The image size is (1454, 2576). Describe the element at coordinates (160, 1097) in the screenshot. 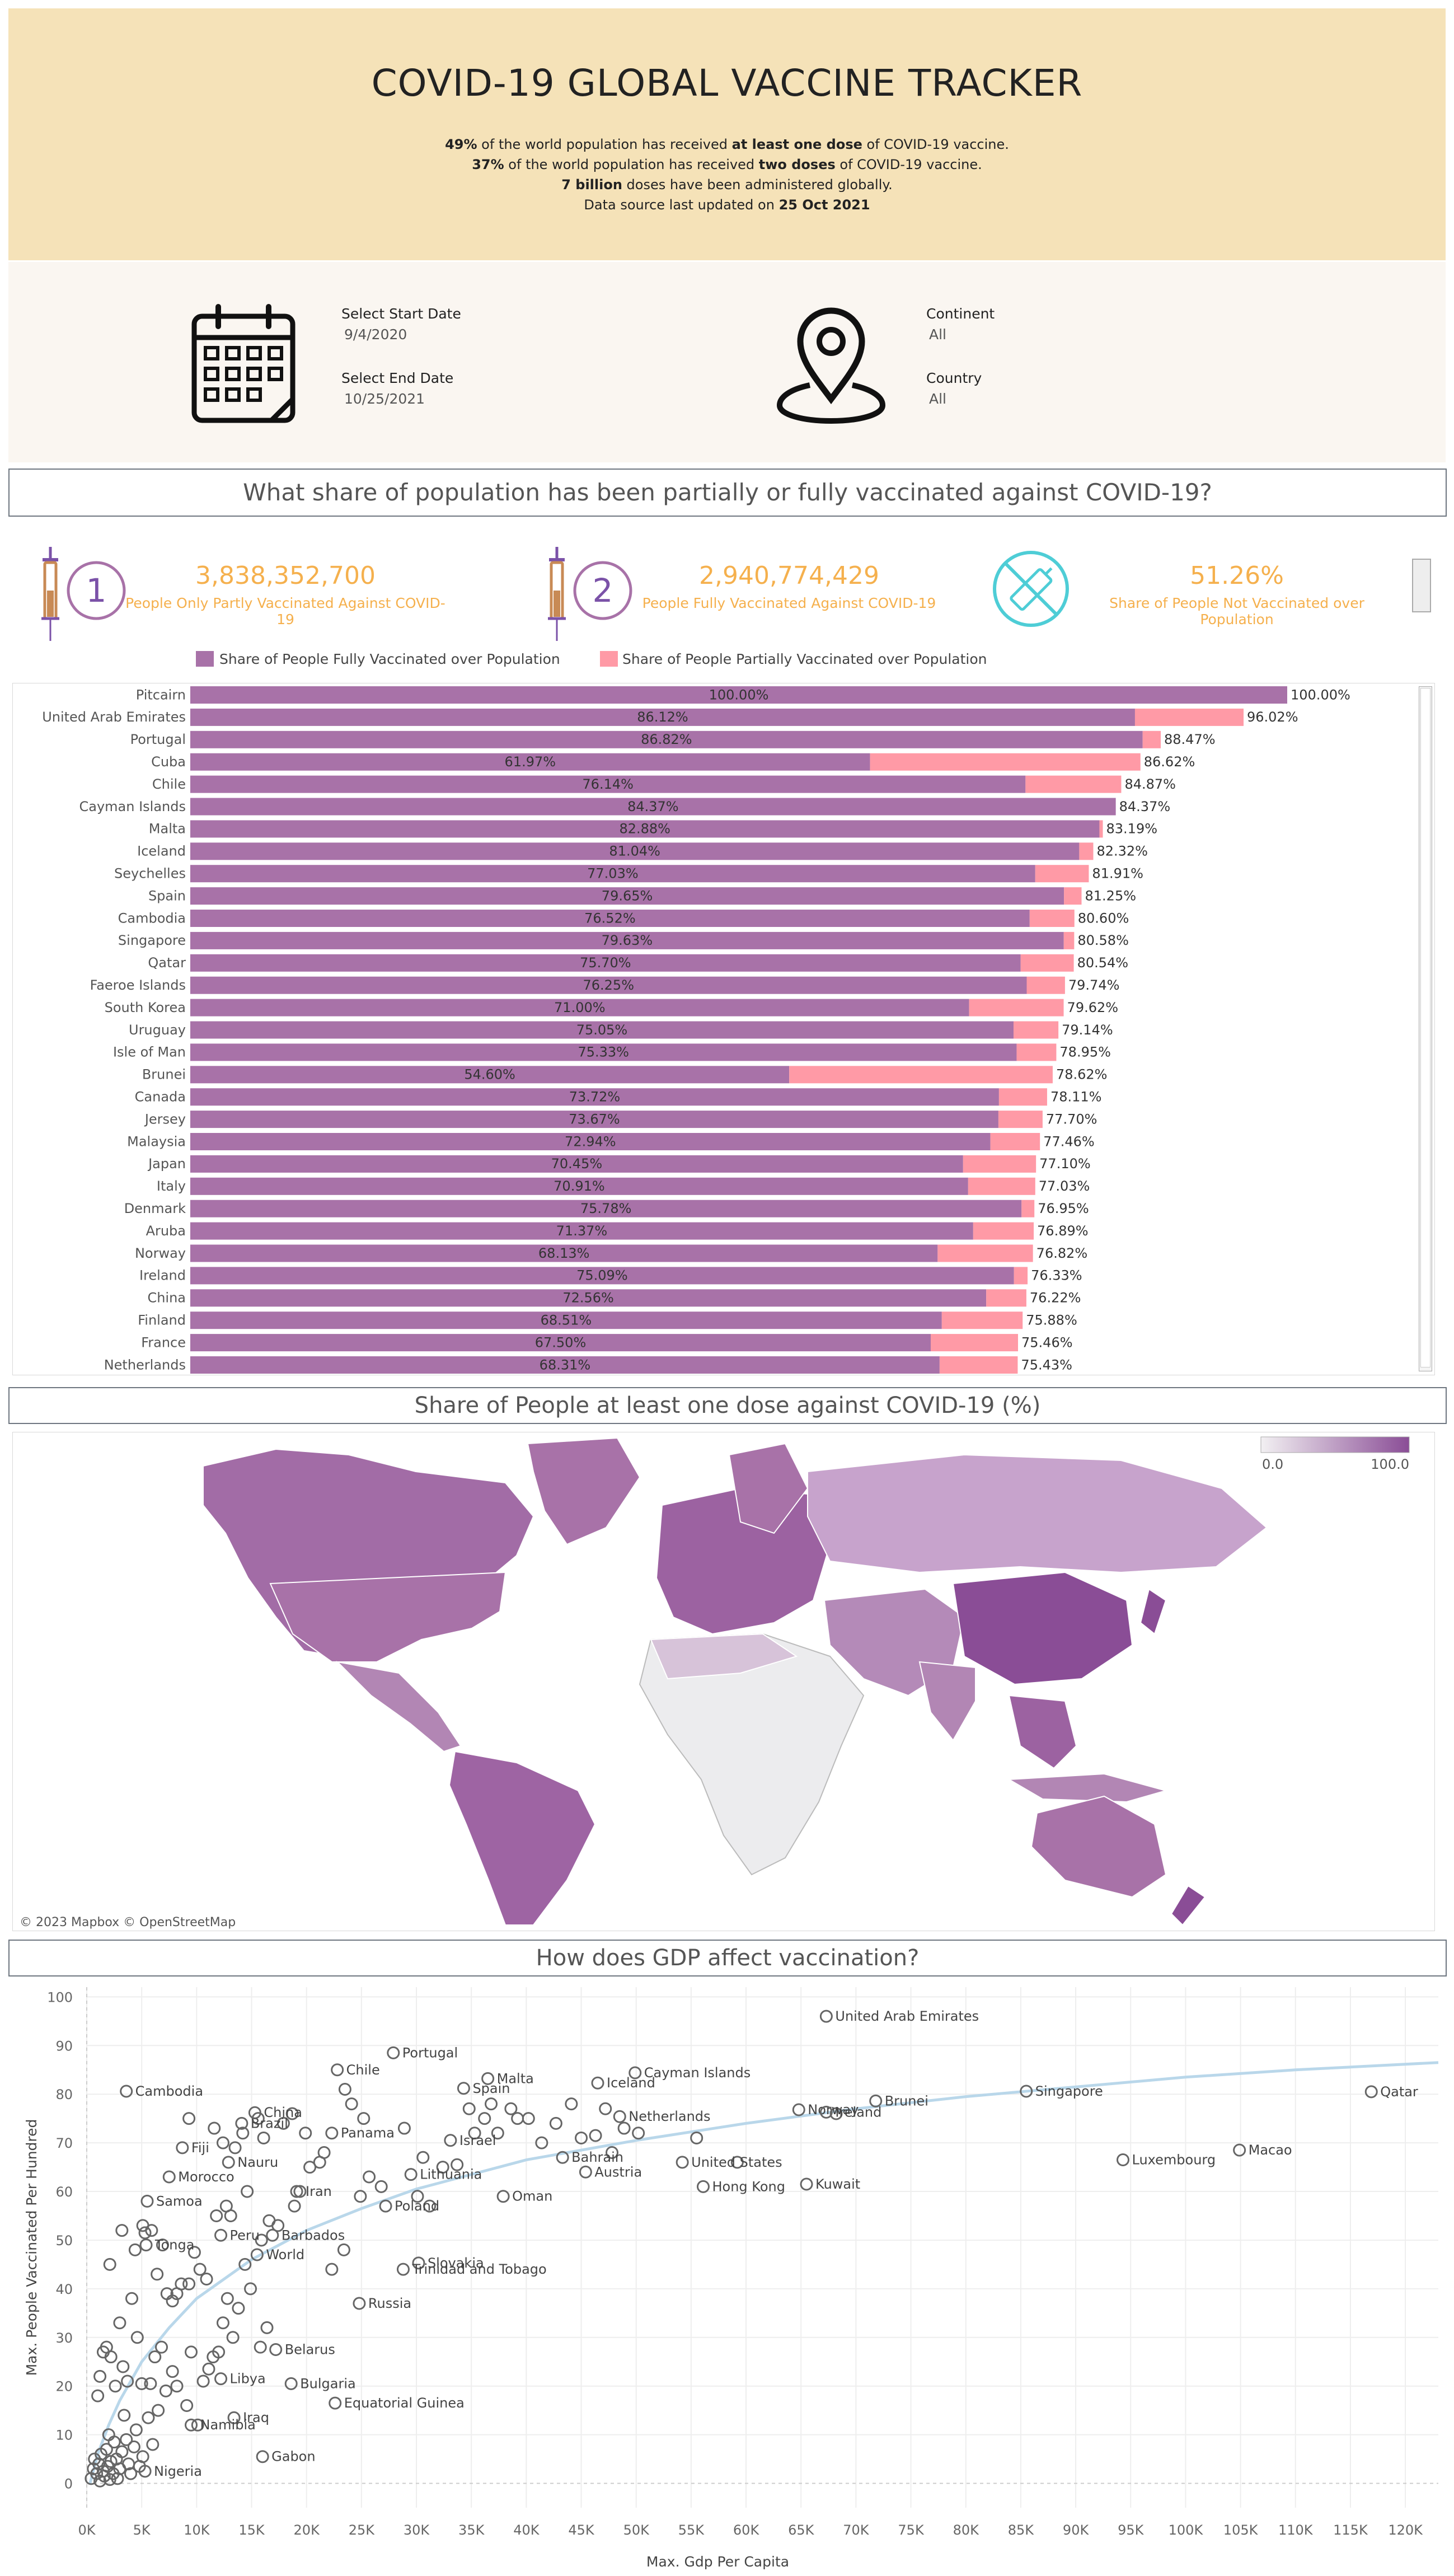

I see `bar-category-label: Canada` at that location.